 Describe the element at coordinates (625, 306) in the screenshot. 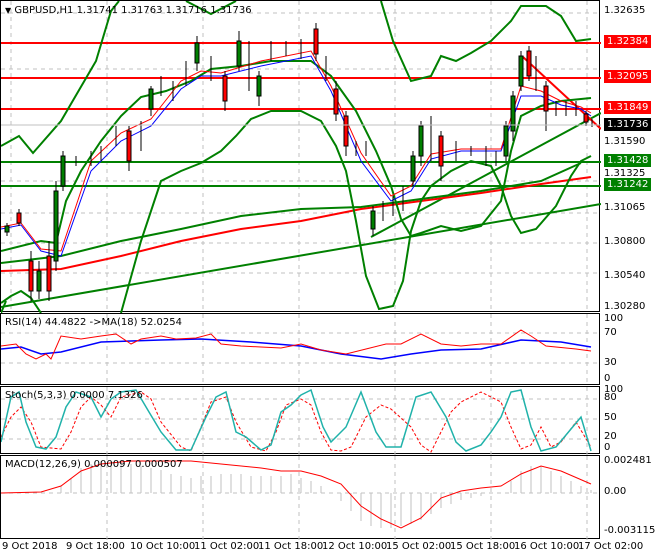

I see `price-tick: 1.30280` at that location.